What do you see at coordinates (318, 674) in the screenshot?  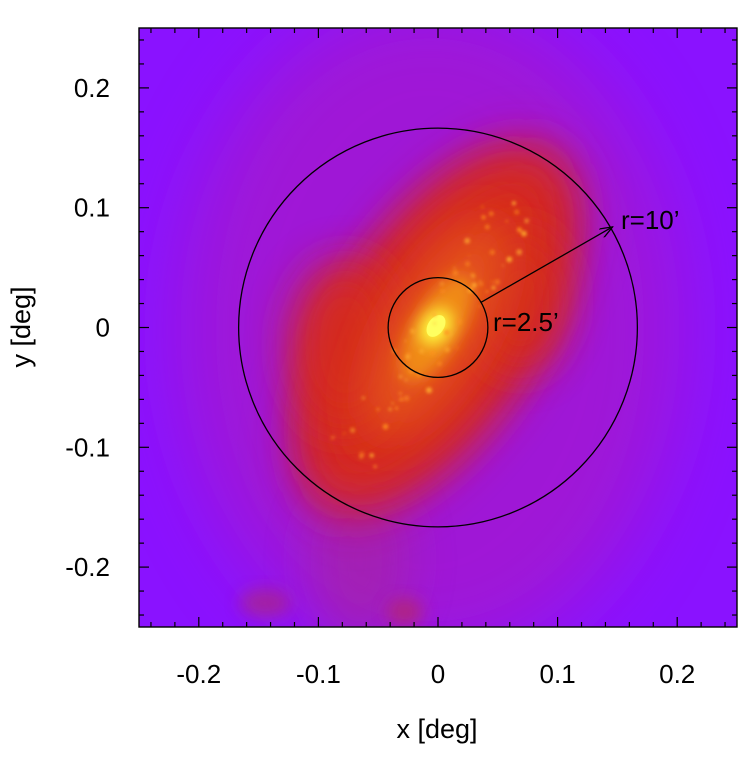 I see `x-tick-label: -0.1` at bounding box center [318, 674].